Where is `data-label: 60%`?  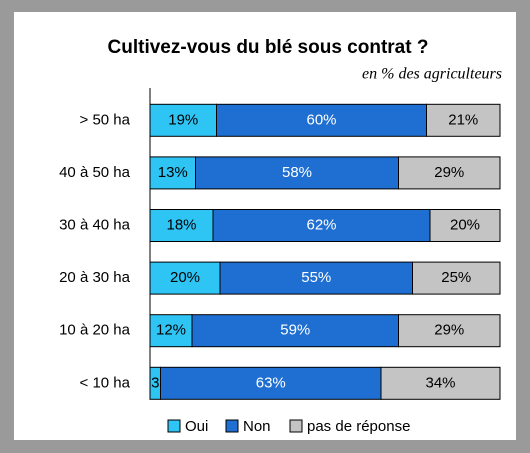
data-label: 60% is located at coordinates (321, 119).